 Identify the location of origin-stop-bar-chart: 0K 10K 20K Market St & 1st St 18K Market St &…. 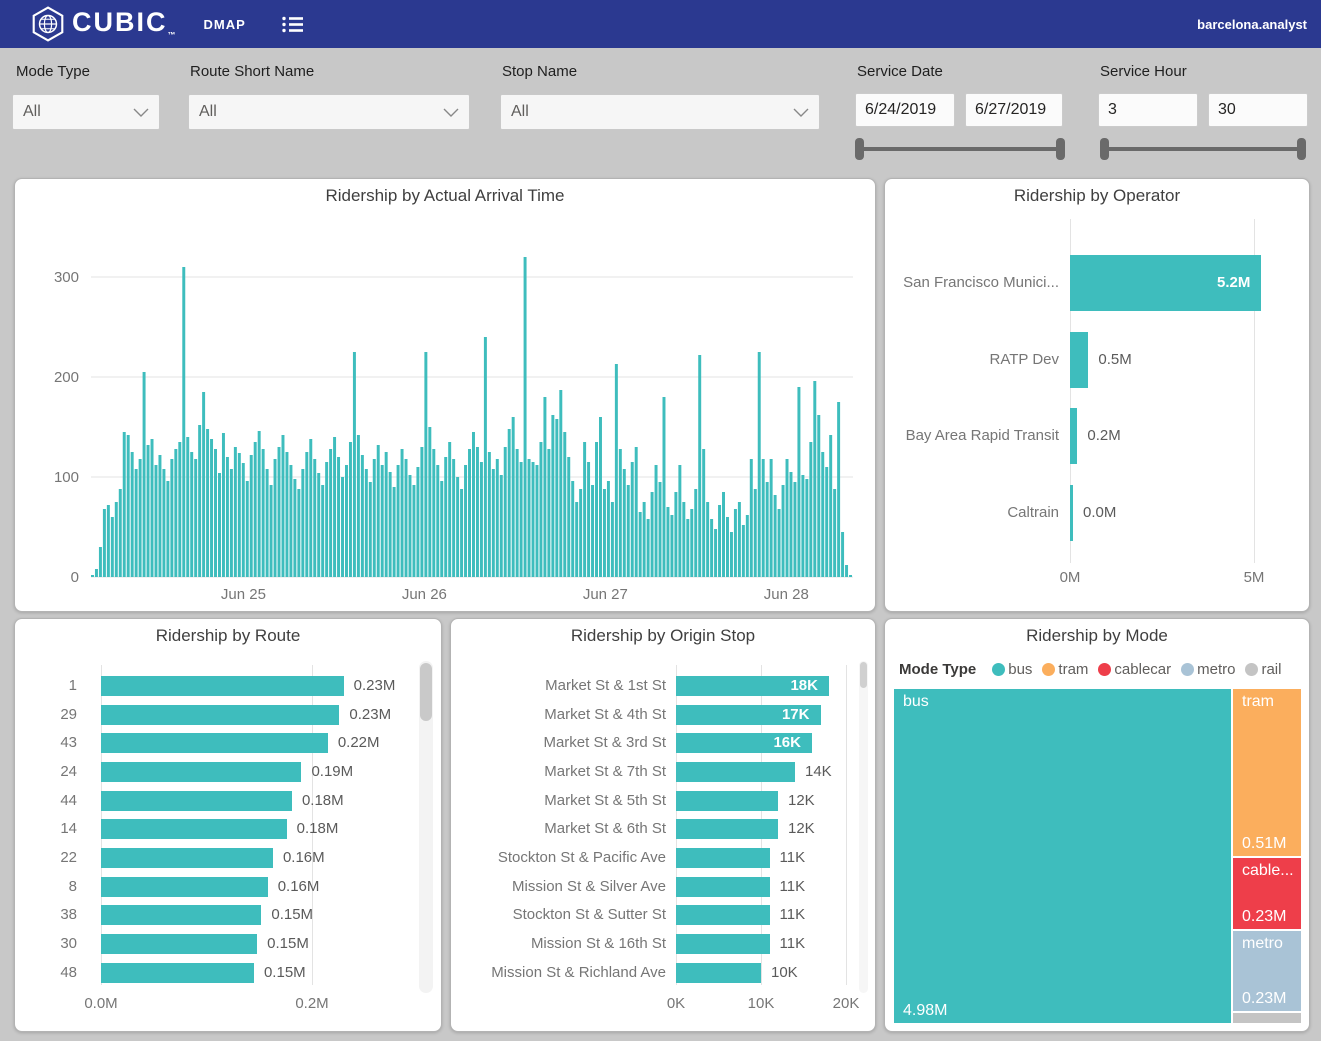
(663, 825).